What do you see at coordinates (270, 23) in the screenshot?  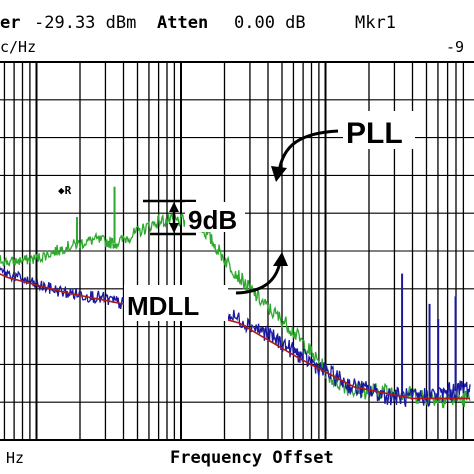 I see `atten-value: 0.00 dB` at bounding box center [270, 23].